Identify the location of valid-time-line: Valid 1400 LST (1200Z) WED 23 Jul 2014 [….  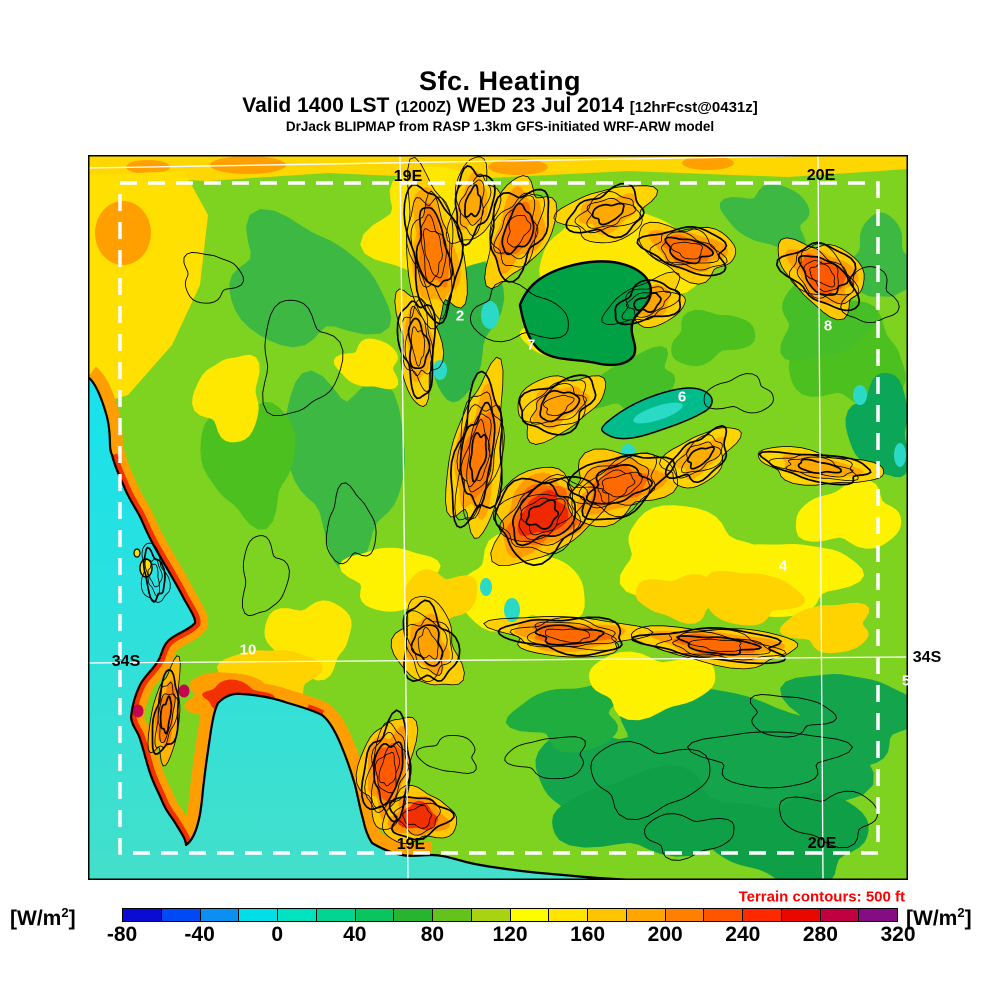
(500, 106).